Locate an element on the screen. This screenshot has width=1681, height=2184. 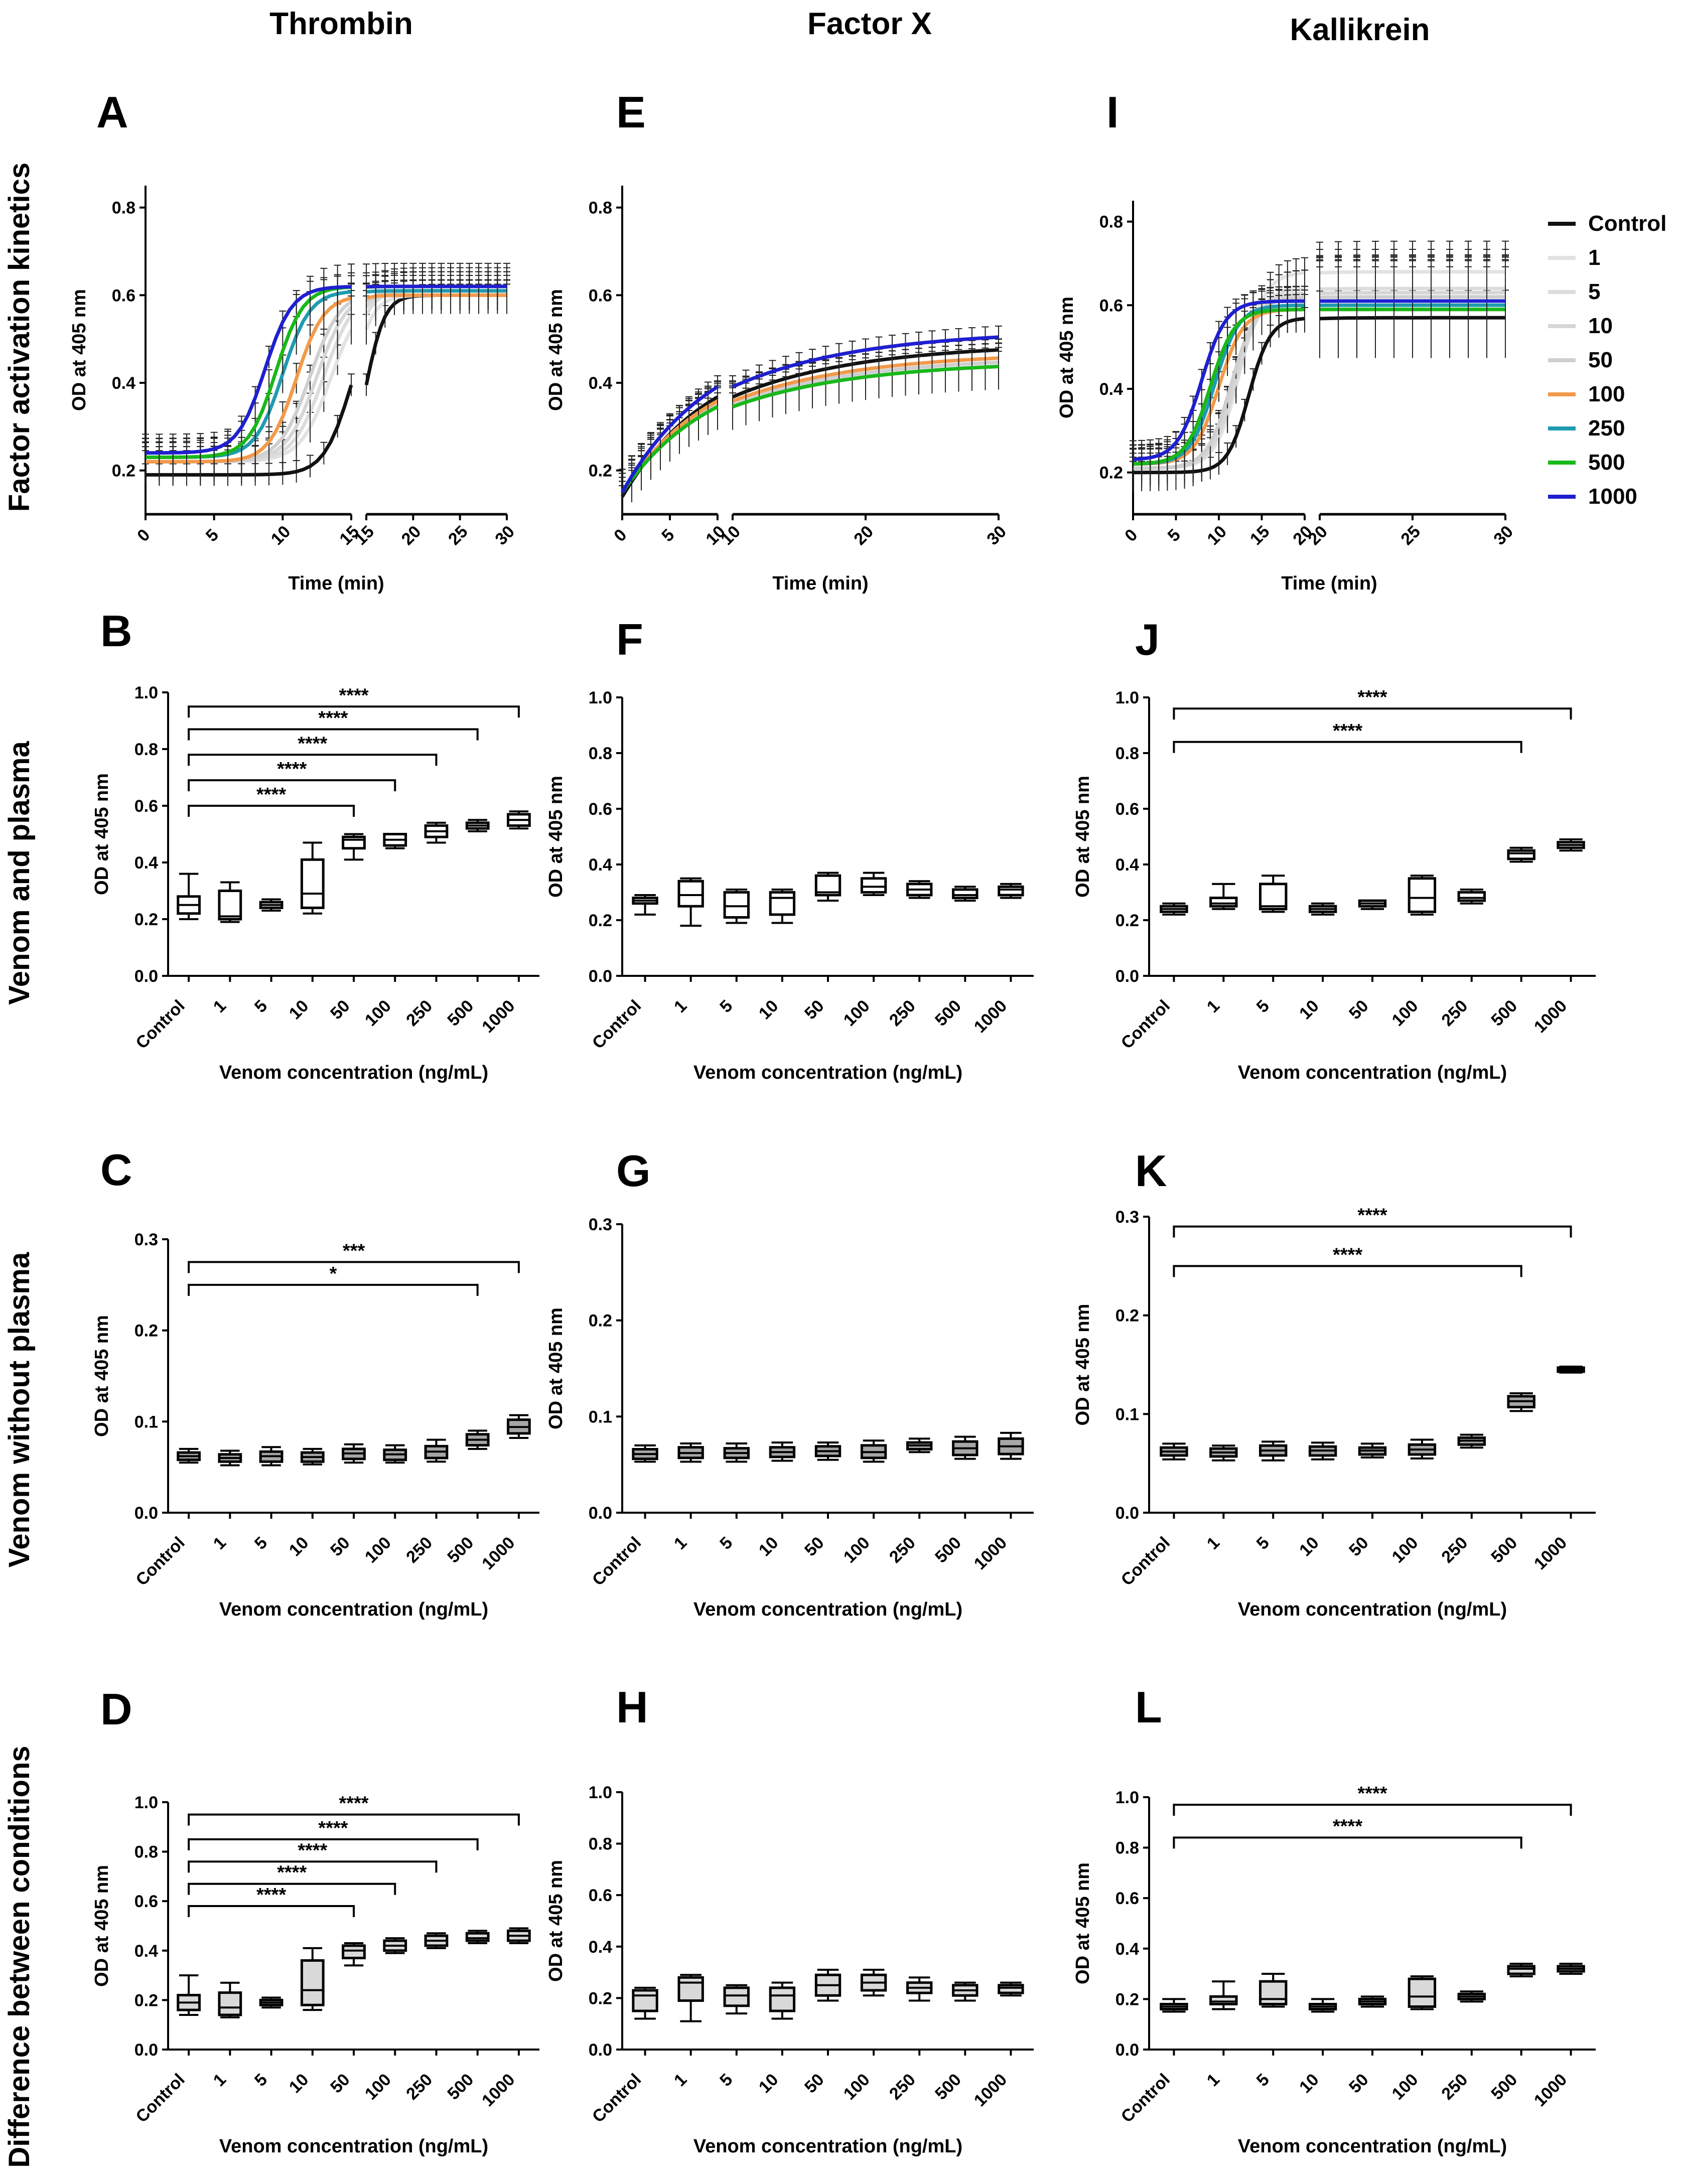
x-tick-label: 20 is located at coordinates (863, 536).